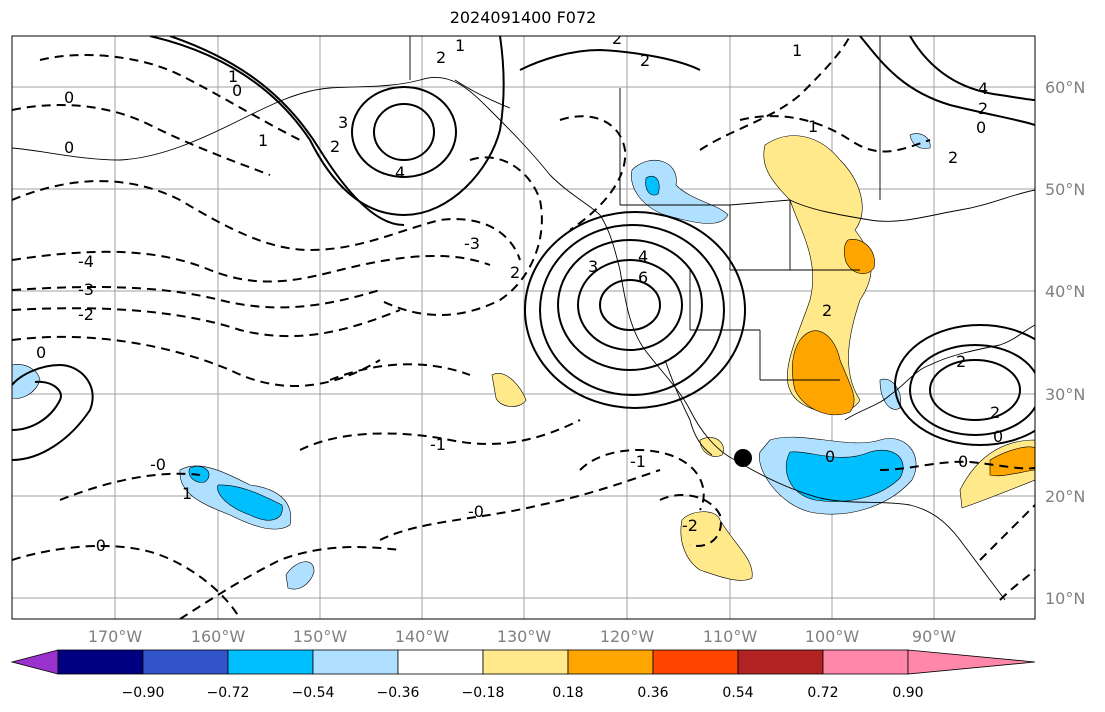 Image resolution: width=1105 pixels, height=712 pixels. What do you see at coordinates (832, 636) in the screenshot?
I see `lon-label: 100°W` at bounding box center [832, 636].